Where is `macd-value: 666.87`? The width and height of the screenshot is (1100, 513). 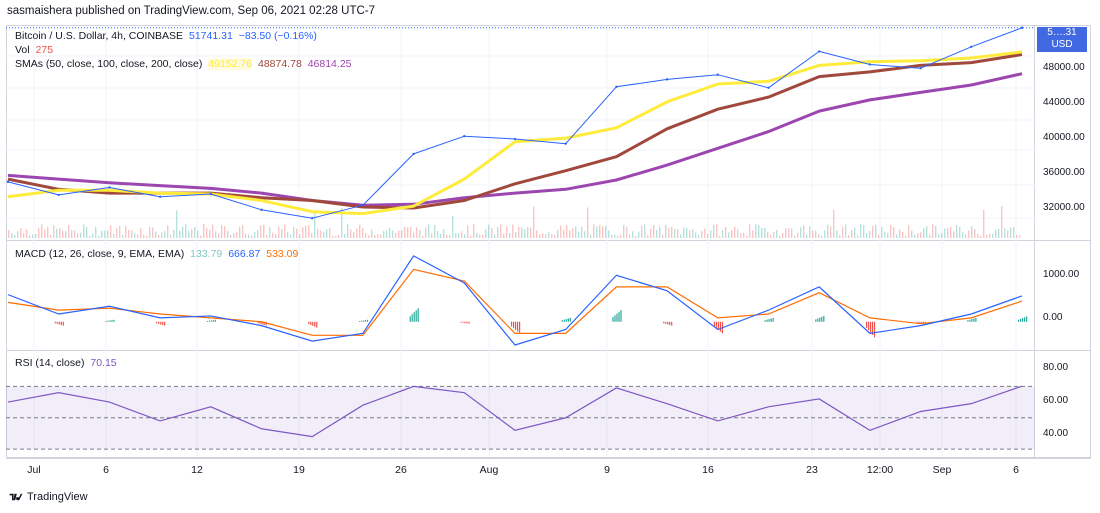
macd-value: 666.87 is located at coordinates (244, 254).